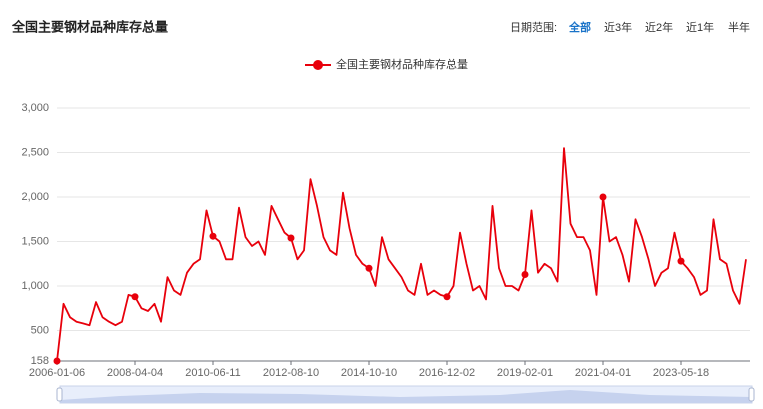 The image size is (763, 409). Describe the element at coordinates (135, 373) in the screenshot. I see `x-tick-label: 2008-04-04` at that location.